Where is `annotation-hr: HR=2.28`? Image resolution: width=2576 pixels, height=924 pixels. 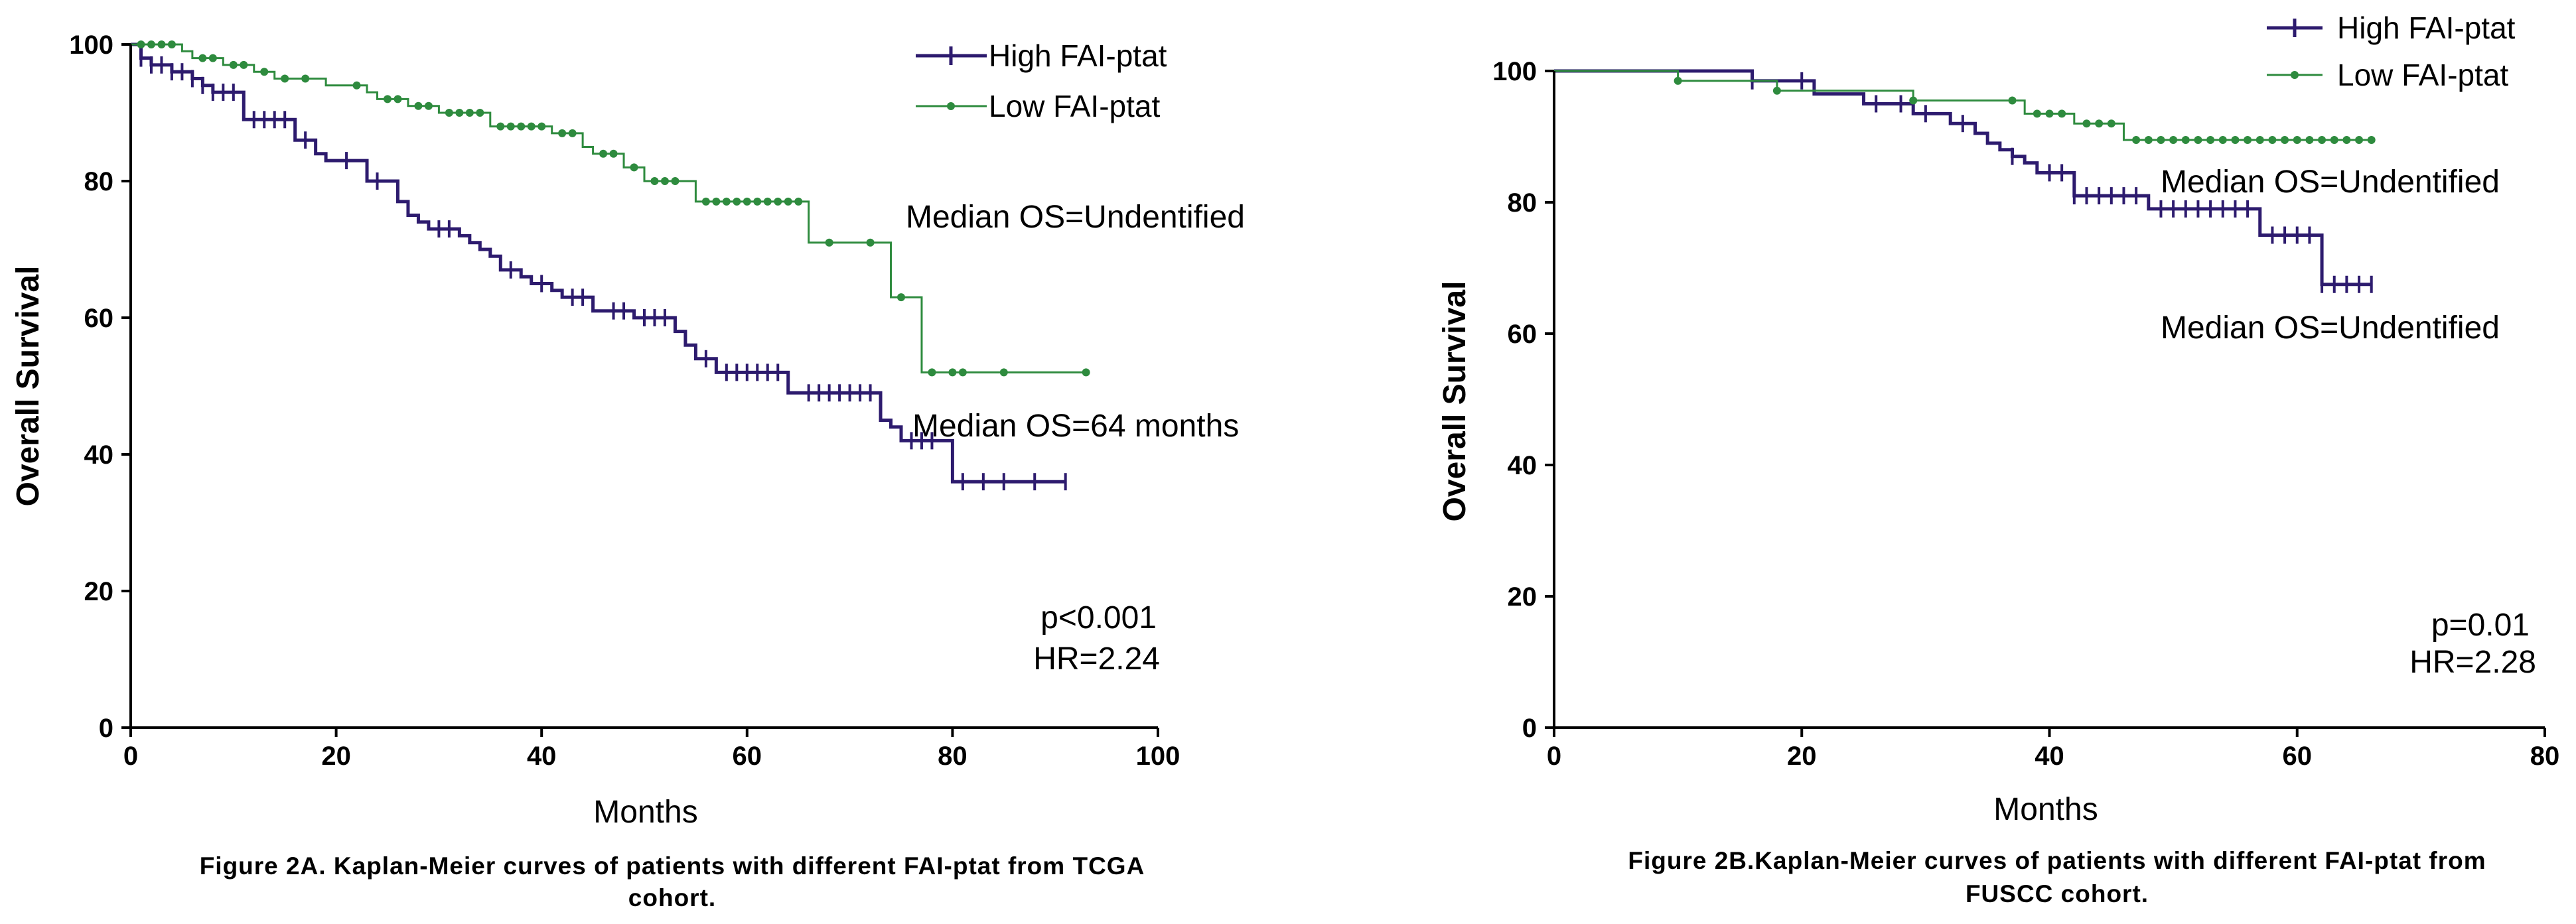
annotation-hr: HR=2.28 is located at coordinates (2472, 662).